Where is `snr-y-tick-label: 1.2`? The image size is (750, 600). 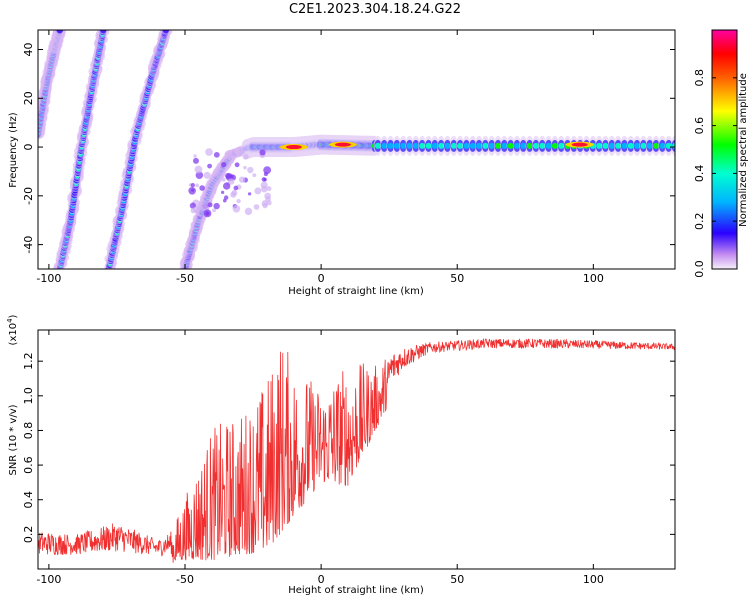
snr-y-tick-label: 1.2 is located at coordinates (28, 361).